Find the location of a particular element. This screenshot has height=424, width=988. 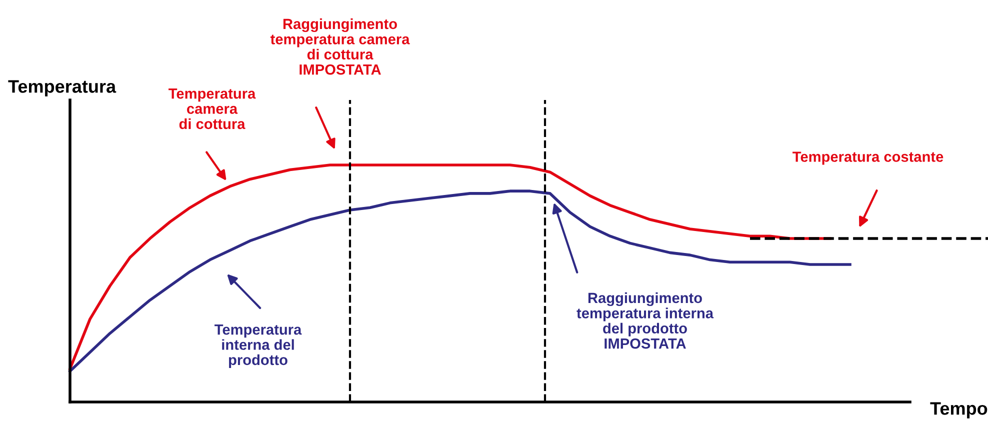

text: Raggiungimento temperatura camera di cottura IMPOSTATA is located at coordinates (340, 46).